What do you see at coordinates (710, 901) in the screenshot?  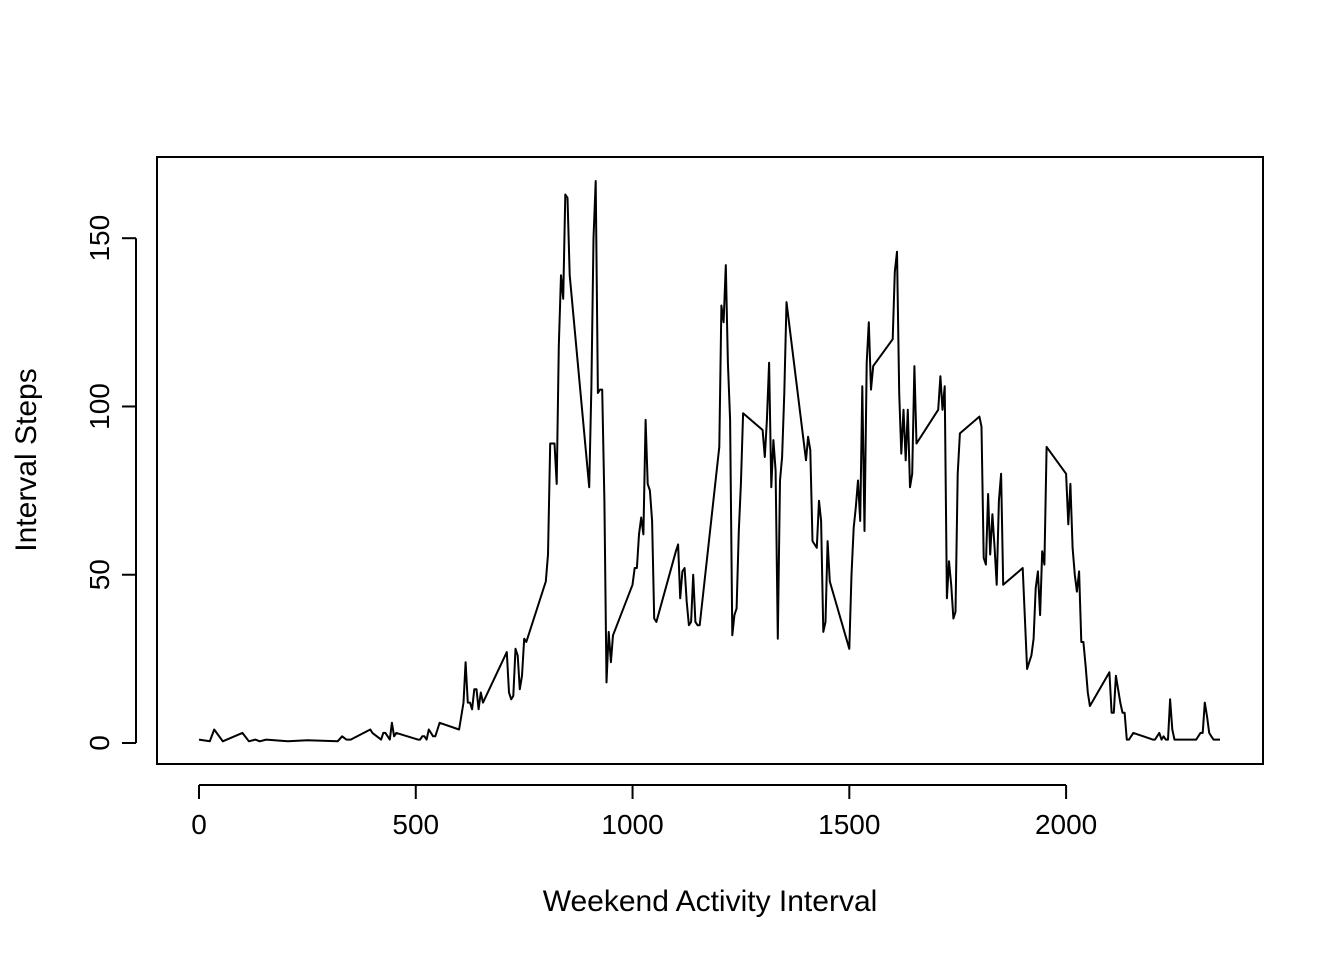 I see `x-axis-title: Weekend Activity Interval` at bounding box center [710, 901].